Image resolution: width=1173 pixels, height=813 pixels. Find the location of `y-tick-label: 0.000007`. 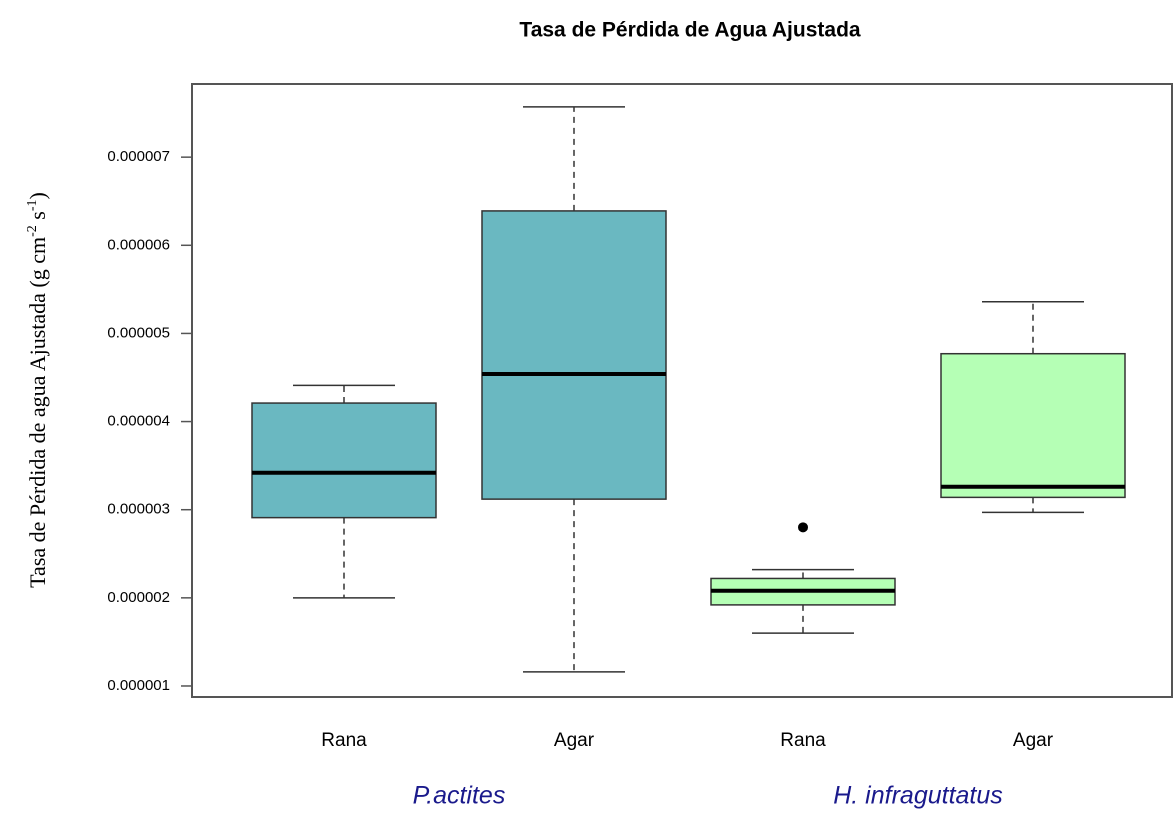

y-tick-label: 0.000007 is located at coordinates (138, 156).